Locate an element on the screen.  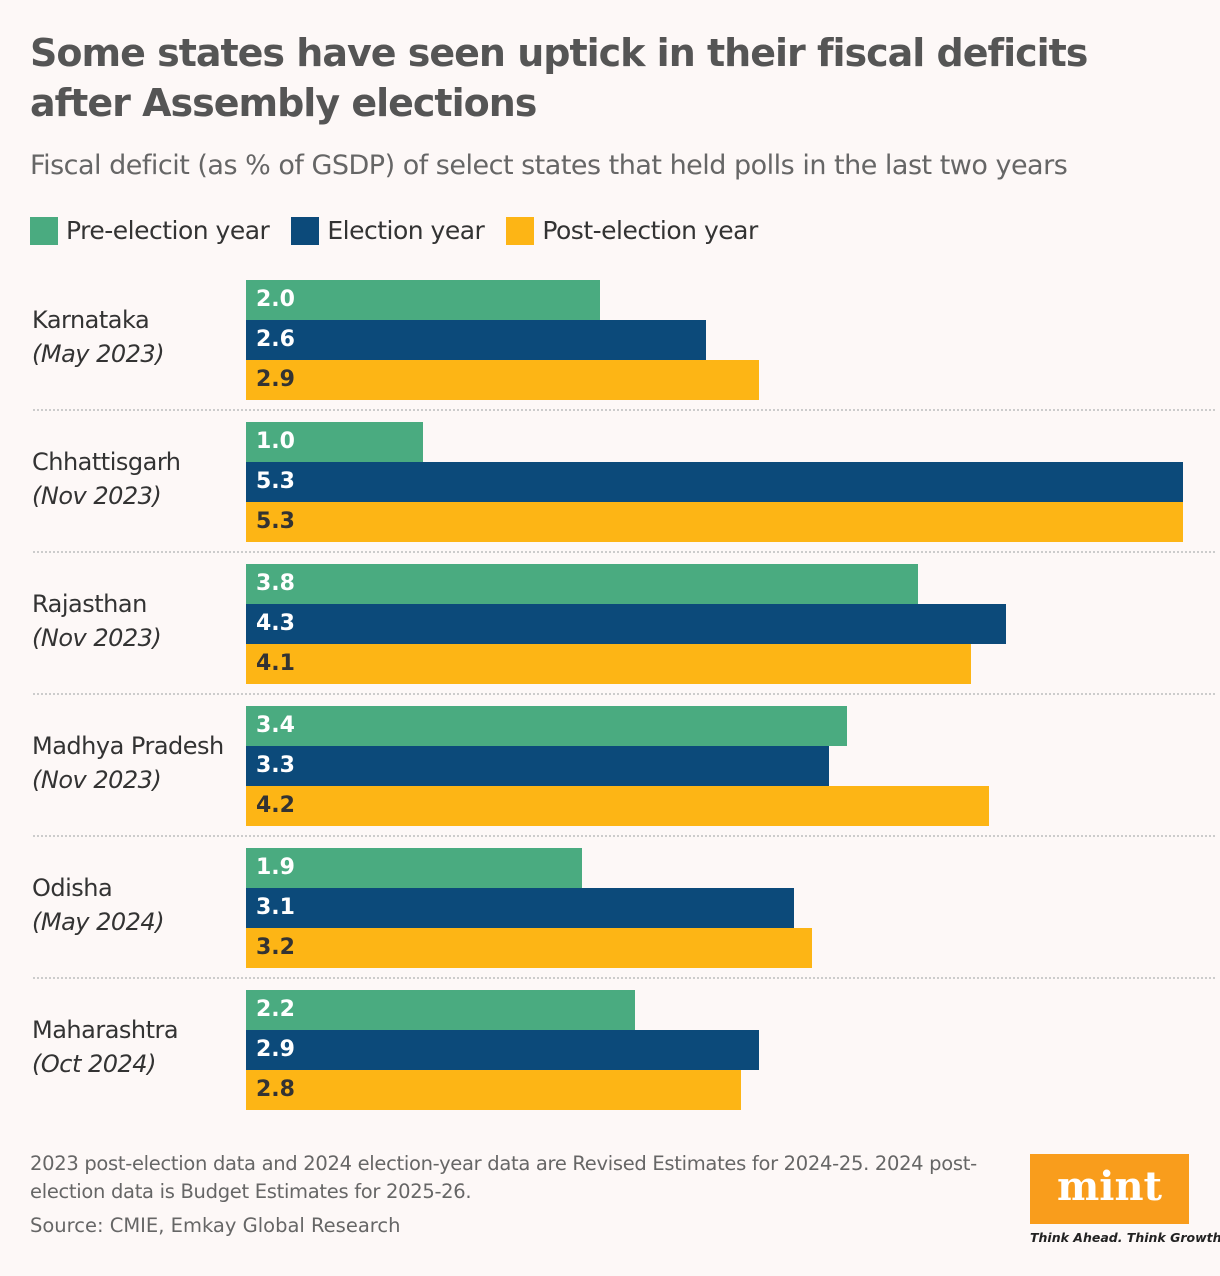
election-date: (May 2023) is located at coordinates (98, 354).